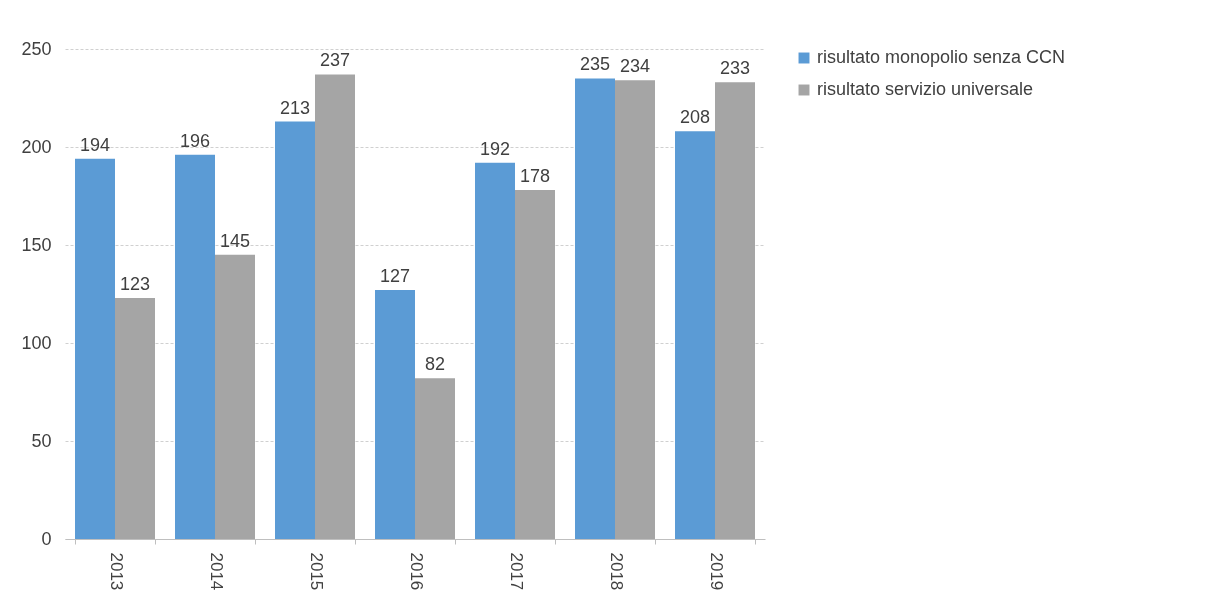  What do you see at coordinates (316, 571) in the screenshot?
I see `x-tick-label: 2015` at bounding box center [316, 571].